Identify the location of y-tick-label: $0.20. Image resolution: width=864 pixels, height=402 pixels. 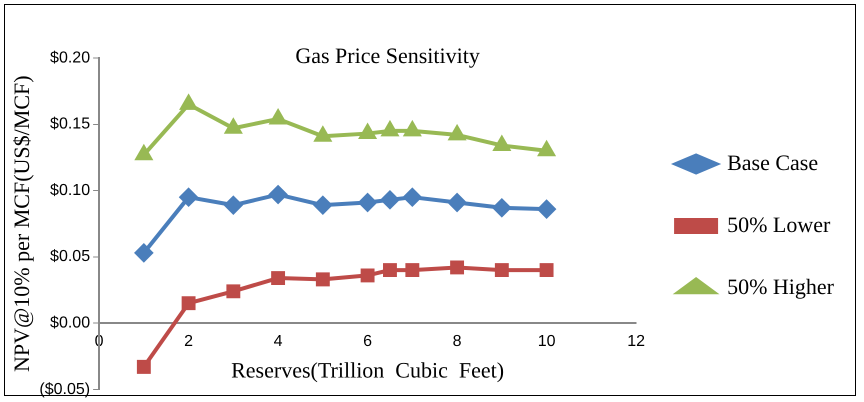
(70, 57).